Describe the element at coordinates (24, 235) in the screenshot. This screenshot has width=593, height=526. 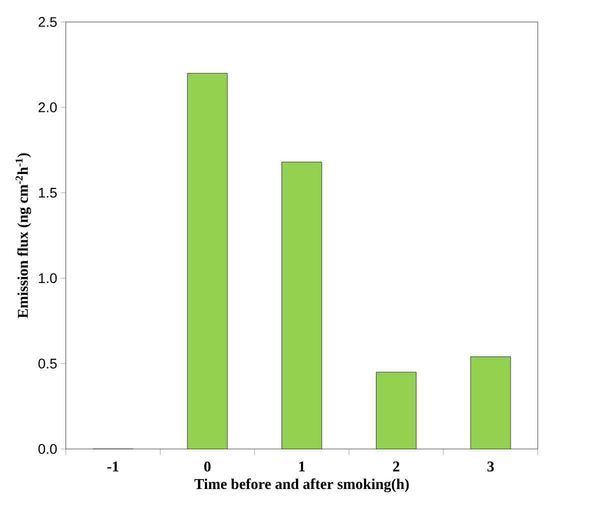
I see `y-axis-title: Emission flux (ng cm$^{-2}$h$^{-1}$)` at that location.